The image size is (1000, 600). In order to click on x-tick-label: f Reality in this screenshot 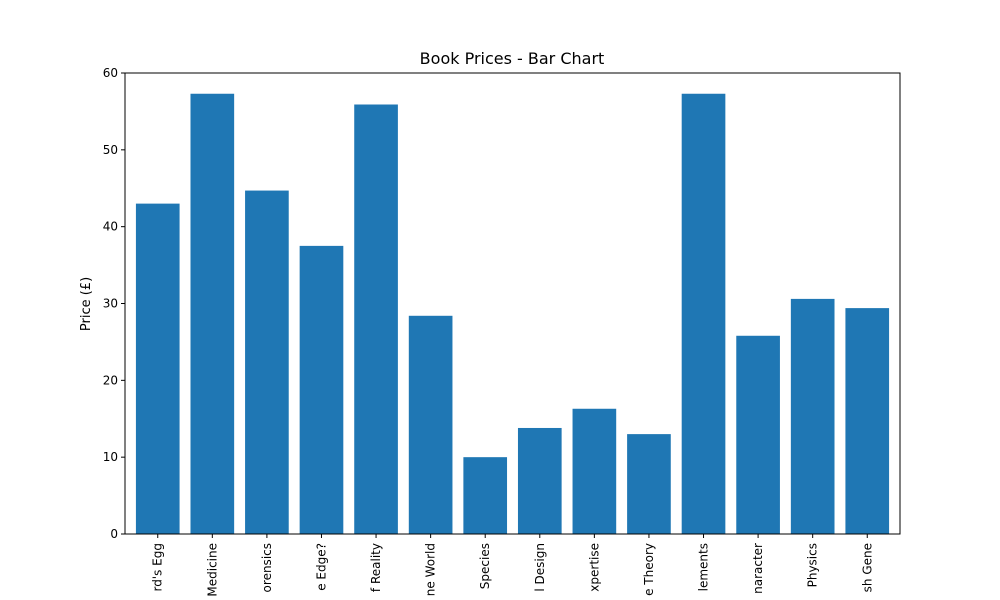, I will do `click(376, 567)`.